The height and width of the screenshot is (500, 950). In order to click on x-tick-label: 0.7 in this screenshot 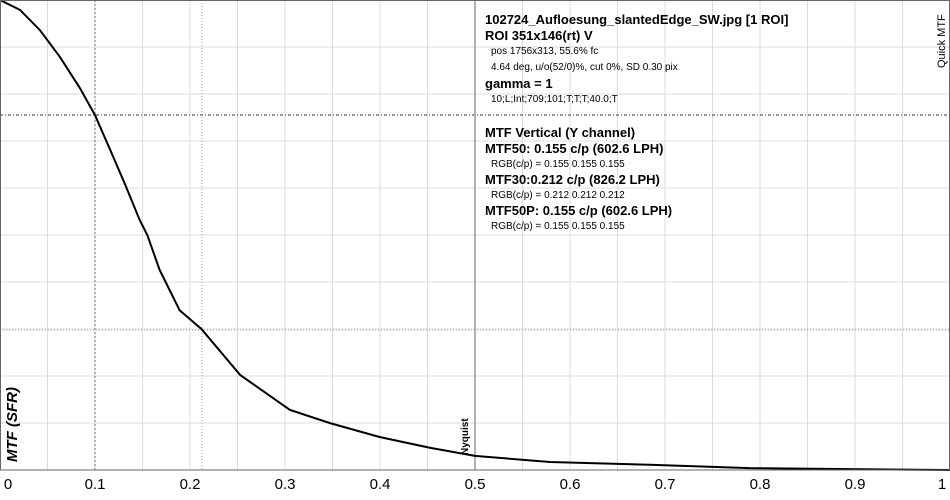, I will do `click(665, 484)`.